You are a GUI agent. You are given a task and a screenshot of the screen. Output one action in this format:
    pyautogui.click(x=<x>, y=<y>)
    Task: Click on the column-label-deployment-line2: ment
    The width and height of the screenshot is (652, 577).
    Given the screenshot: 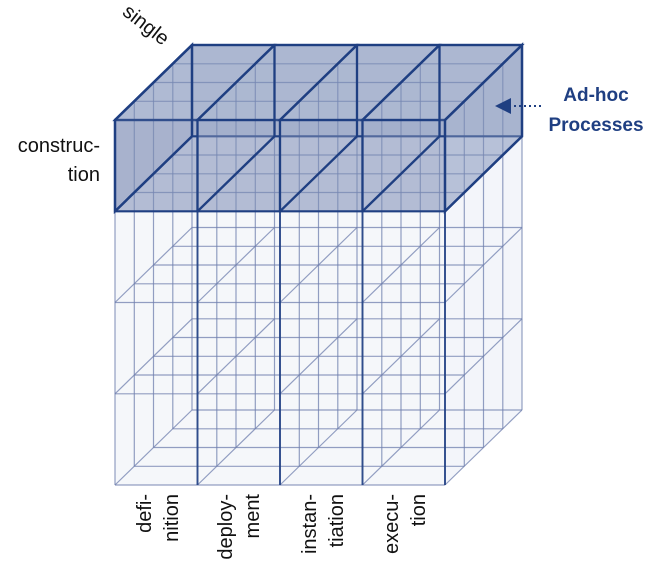 What is the action you would take?
    pyautogui.click(x=253, y=516)
    